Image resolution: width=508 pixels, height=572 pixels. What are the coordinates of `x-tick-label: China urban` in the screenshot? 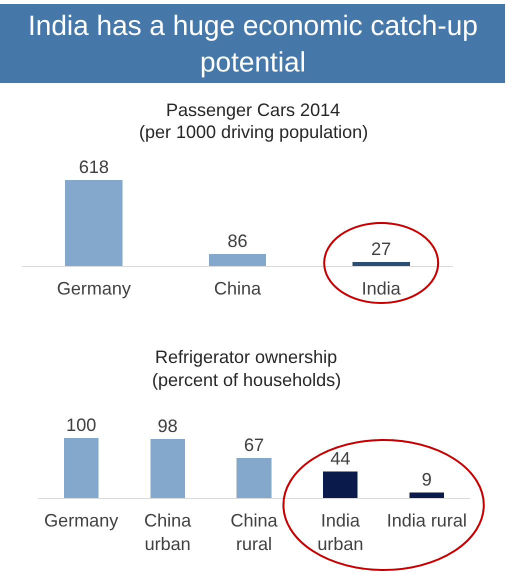 It's located at (168, 532).